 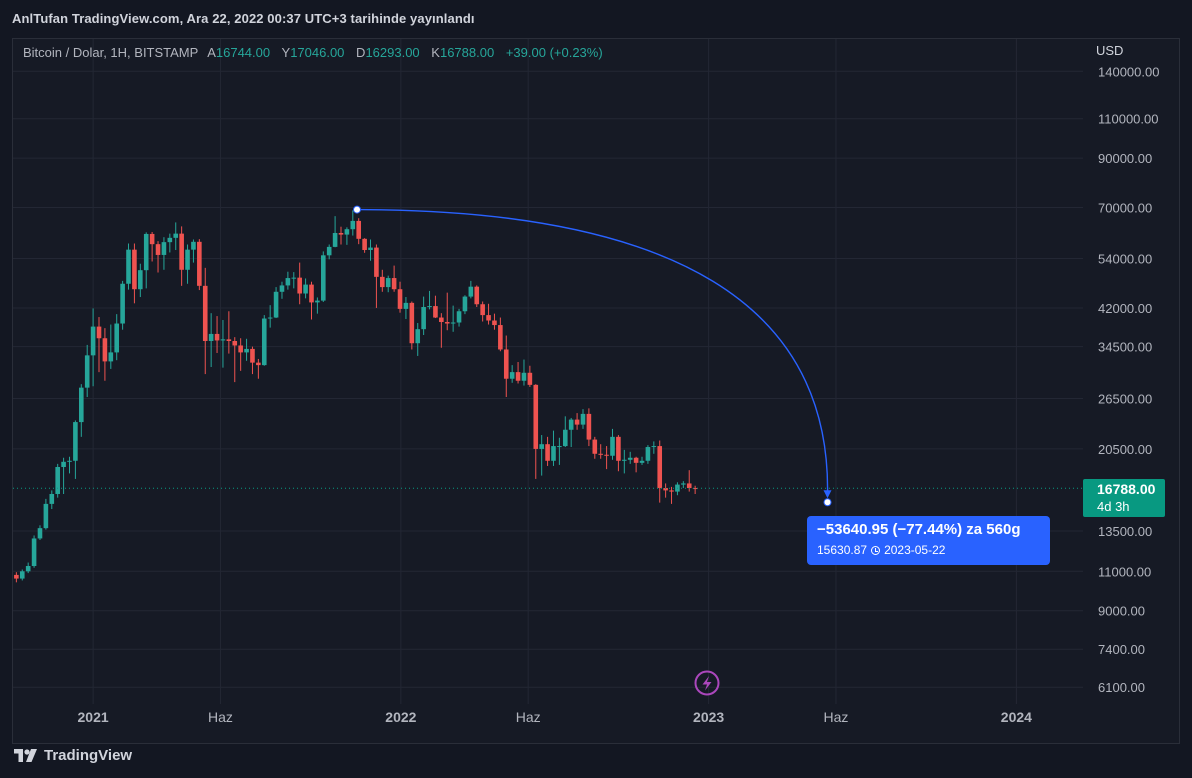 I want to click on price-tick-label: 70000.00, so click(x=1125, y=208).